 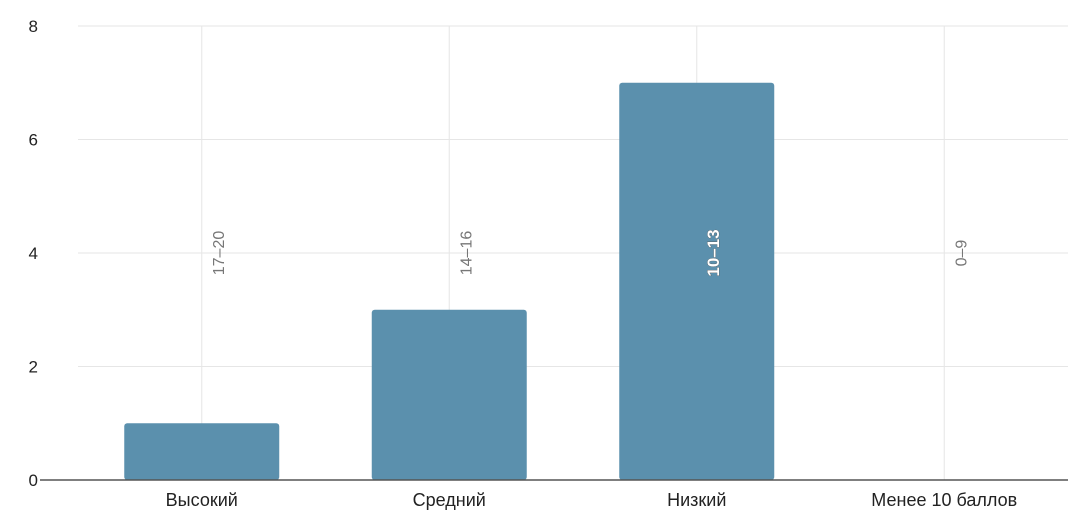 I want to click on y-tick-label: 2, so click(x=33, y=367).